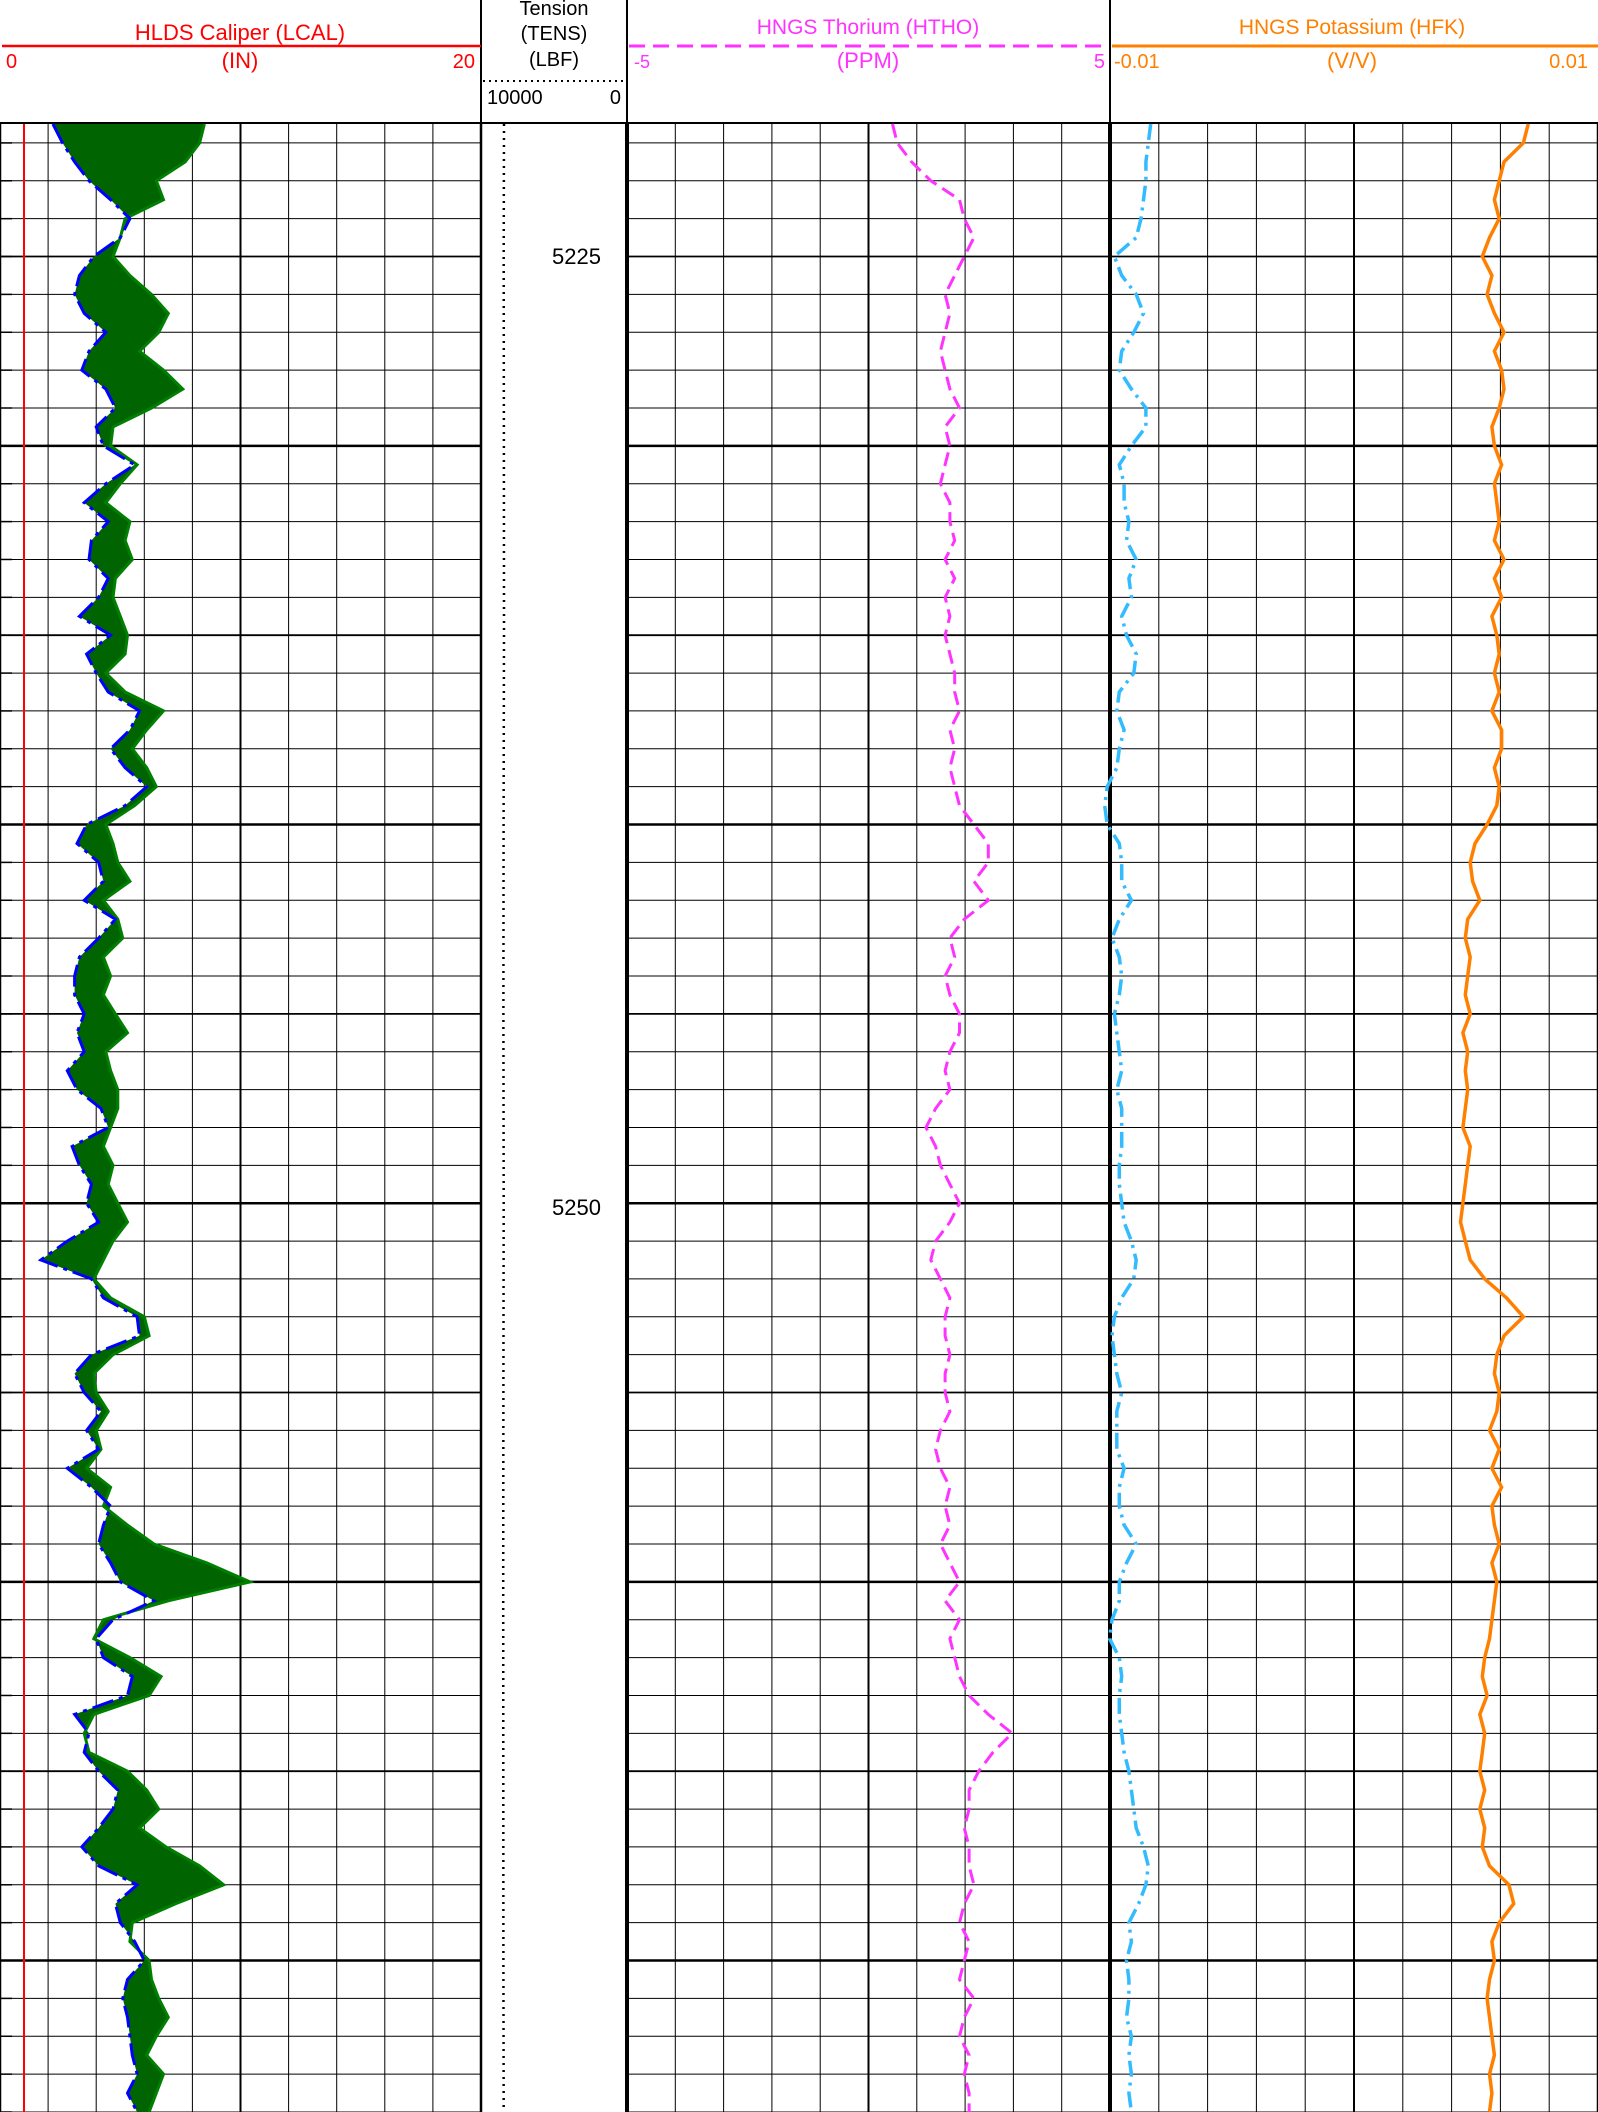 This screenshot has height=2112, width=1598. What do you see at coordinates (464, 62) in the screenshot?
I see `caliper-scale-max: 20` at bounding box center [464, 62].